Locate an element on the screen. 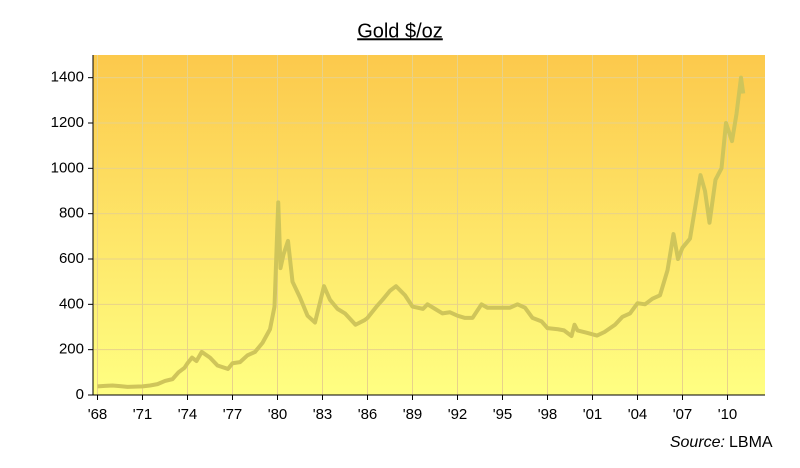  y-tick-label: 800 is located at coordinates (71, 213).